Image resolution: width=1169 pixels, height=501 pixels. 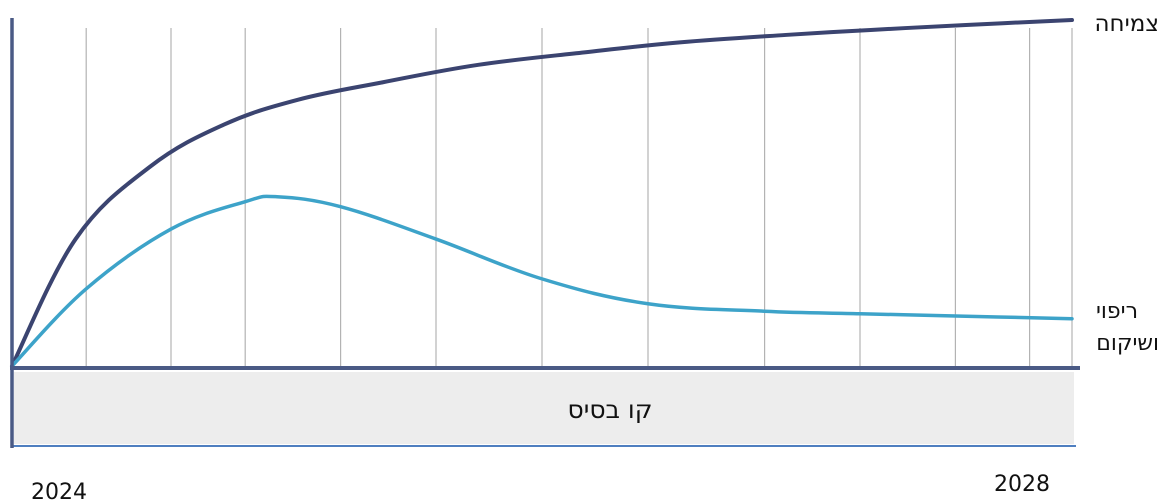 What do you see at coordinates (1117, 311) in the screenshot?
I see `series-label-healing-line-1: ריפוי` at bounding box center [1117, 311].